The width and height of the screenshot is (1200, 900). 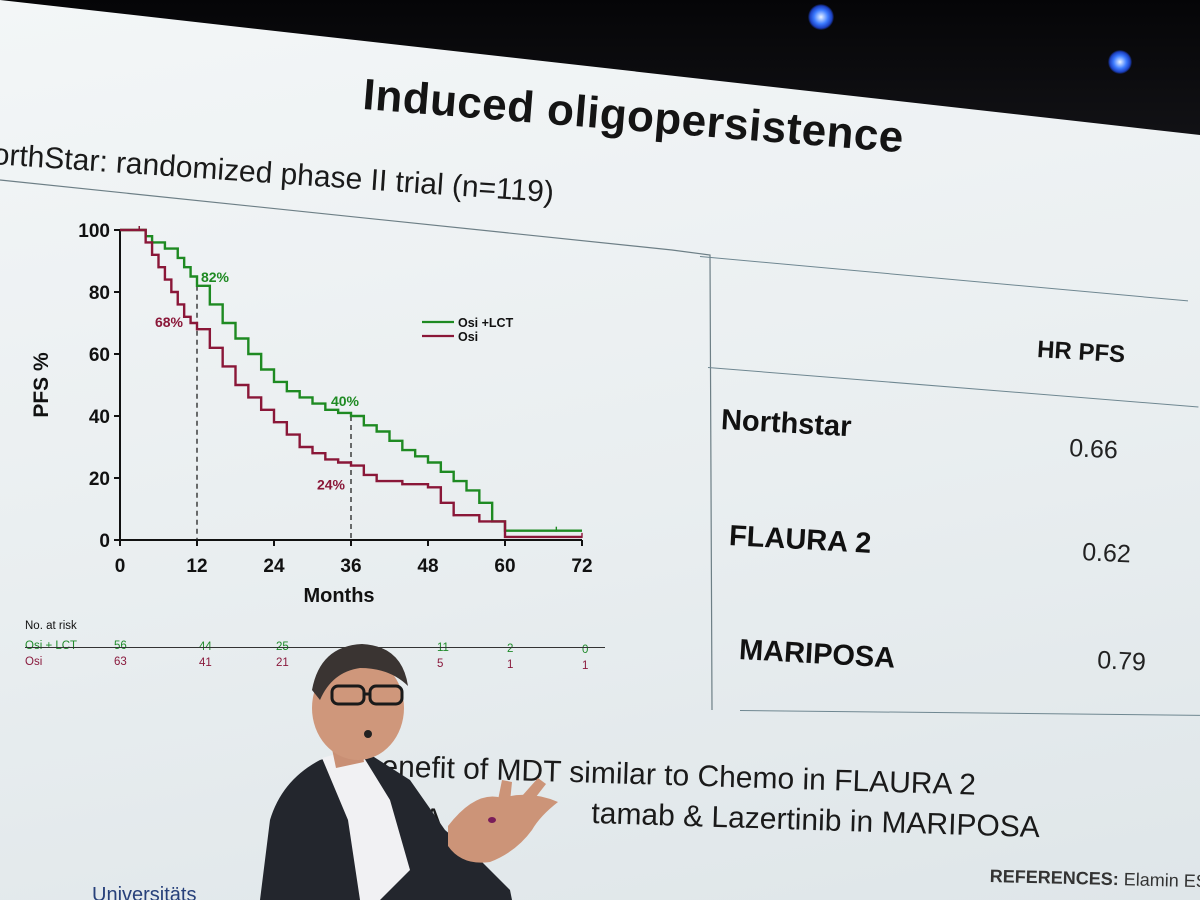 What do you see at coordinates (315, 647) in the screenshot?
I see `risk-table-rule` at bounding box center [315, 647].